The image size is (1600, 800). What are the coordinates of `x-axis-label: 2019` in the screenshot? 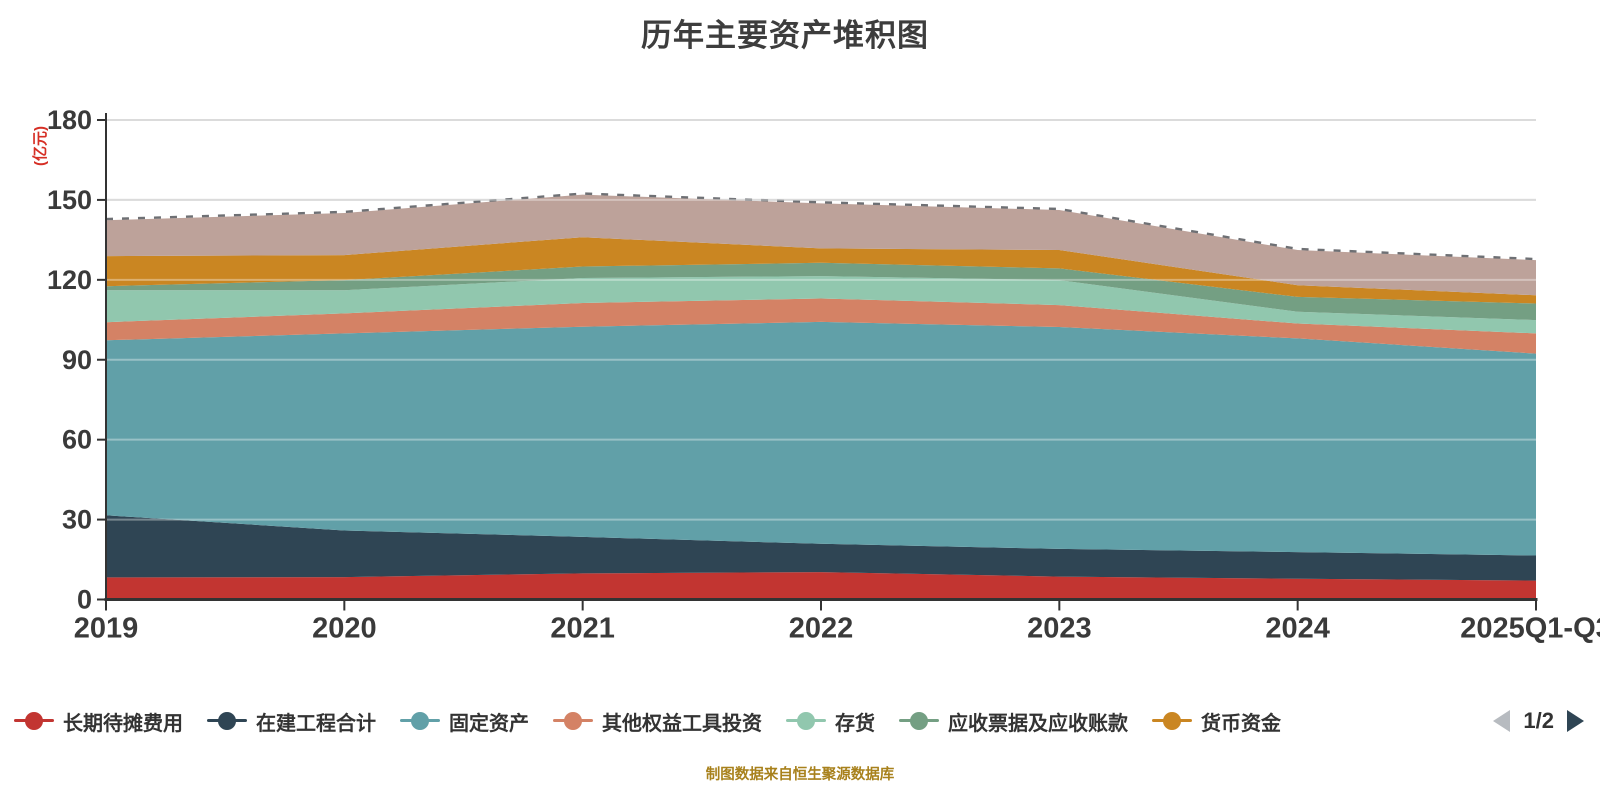 It's located at (106, 629).